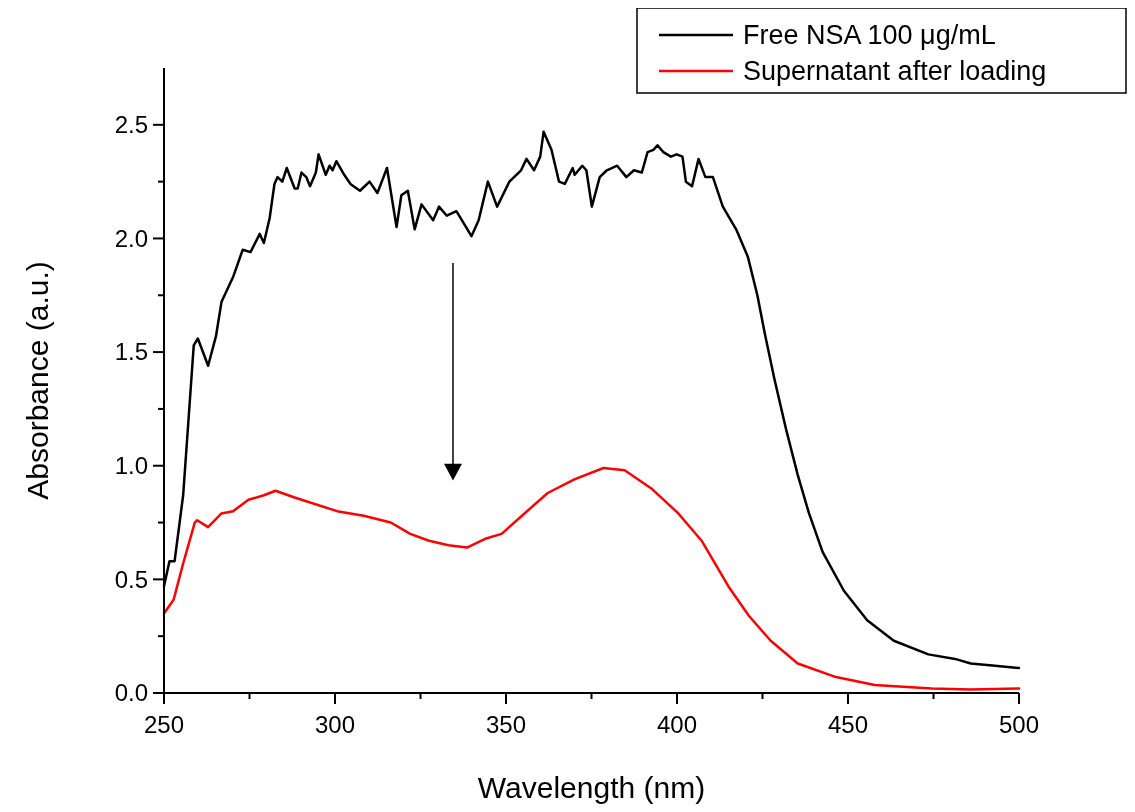 The height and width of the screenshot is (812, 1135). I want to click on legend-label: Free NSA 100 μg/mL, so click(869, 35).